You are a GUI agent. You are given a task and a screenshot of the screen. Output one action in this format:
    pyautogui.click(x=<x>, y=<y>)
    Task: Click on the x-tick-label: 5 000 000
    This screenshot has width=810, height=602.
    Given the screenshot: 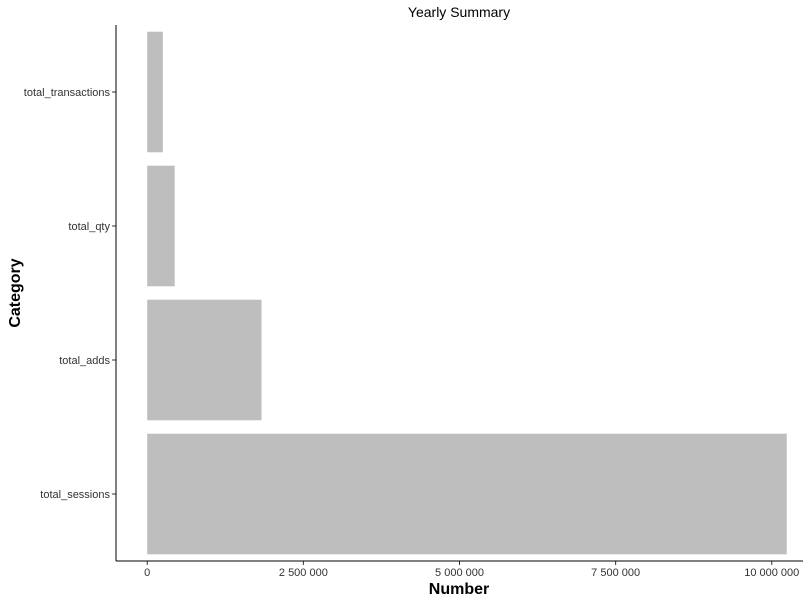 What is the action you would take?
    pyautogui.click(x=459, y=573)
    